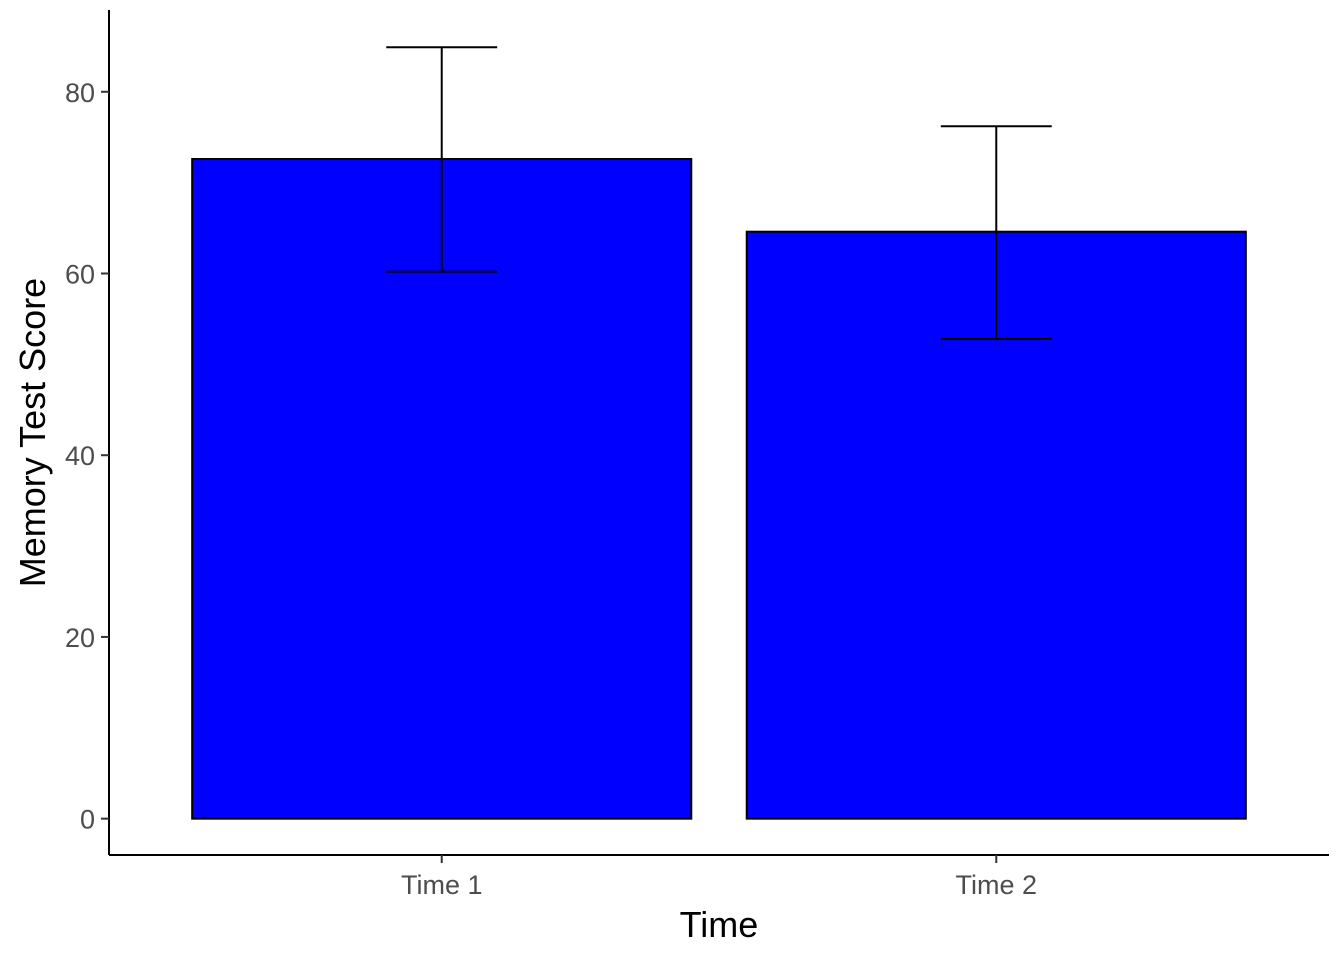 Image resolution: width=1344 pixels, height=960 pixels. Describe the element at coordinates (442, 885) in the screenshot. I see `x-tick-label-1: Time 1` at that location.